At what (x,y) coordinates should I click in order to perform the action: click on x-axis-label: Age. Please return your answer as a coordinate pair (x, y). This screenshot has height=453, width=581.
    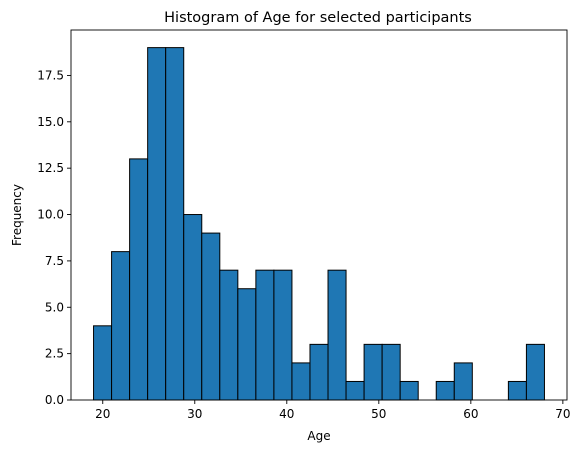
    Looking at the image, I should click on (318, 436).